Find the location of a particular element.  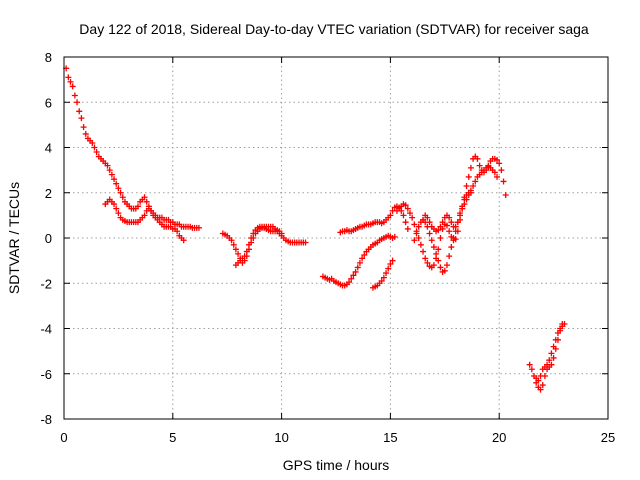

y-tick-label: -4 is located at coordinates (46, 329).